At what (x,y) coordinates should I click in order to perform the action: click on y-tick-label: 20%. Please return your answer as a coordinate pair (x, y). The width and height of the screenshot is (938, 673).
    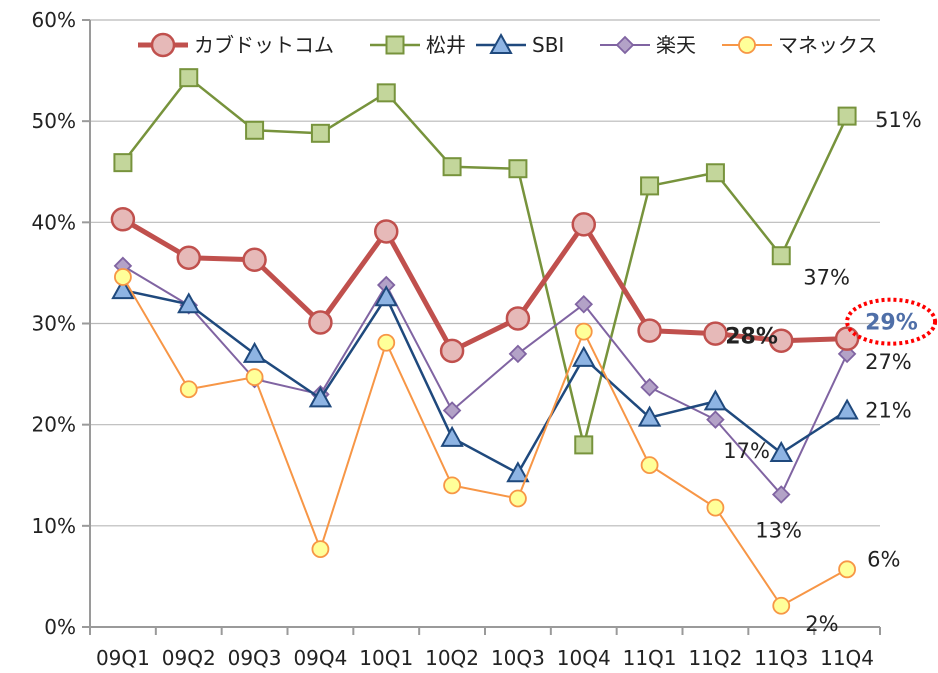
    Looking at the image, I should click on (54, 425).